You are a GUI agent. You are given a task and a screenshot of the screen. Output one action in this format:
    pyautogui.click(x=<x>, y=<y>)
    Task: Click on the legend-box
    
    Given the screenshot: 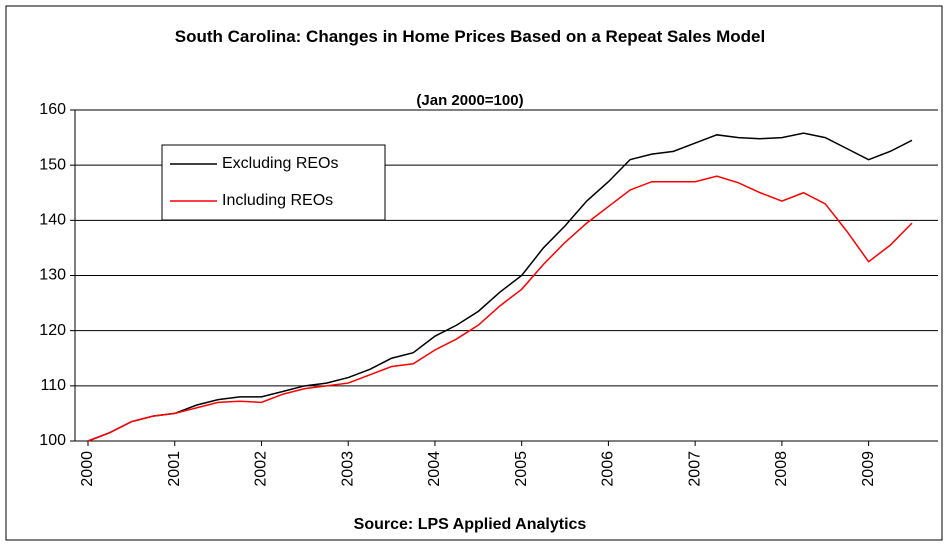 What is the action you would take?
    pyautogui.click(x=273, y=182)
    